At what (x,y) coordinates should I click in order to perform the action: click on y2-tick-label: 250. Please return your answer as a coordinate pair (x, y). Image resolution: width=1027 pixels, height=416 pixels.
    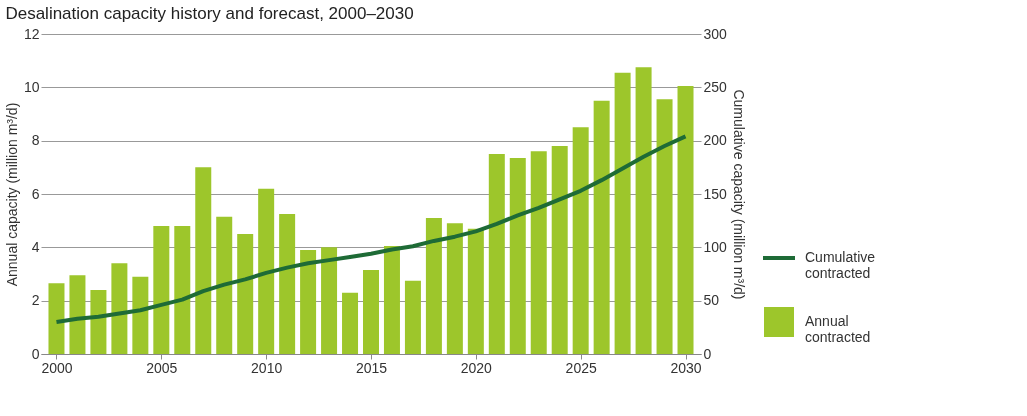
    Looking at the image, I should click on (715, 86).